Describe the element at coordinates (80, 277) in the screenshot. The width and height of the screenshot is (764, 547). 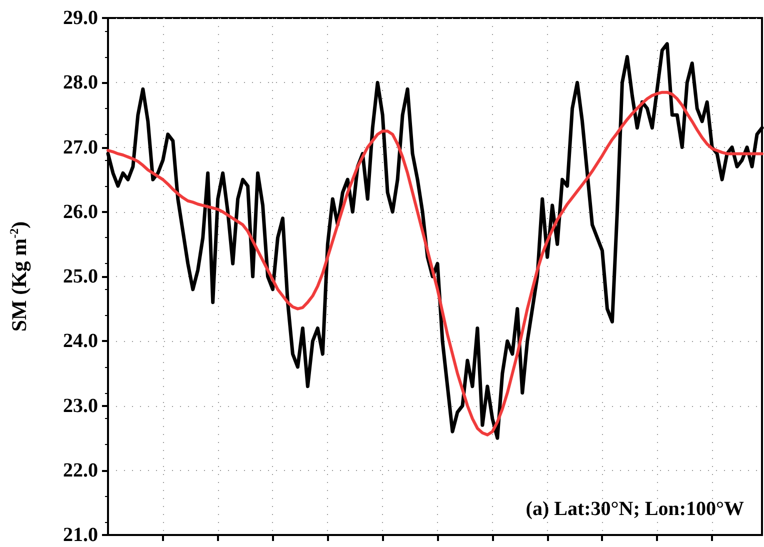
I see `y-tick-label: 25.0` at that location.